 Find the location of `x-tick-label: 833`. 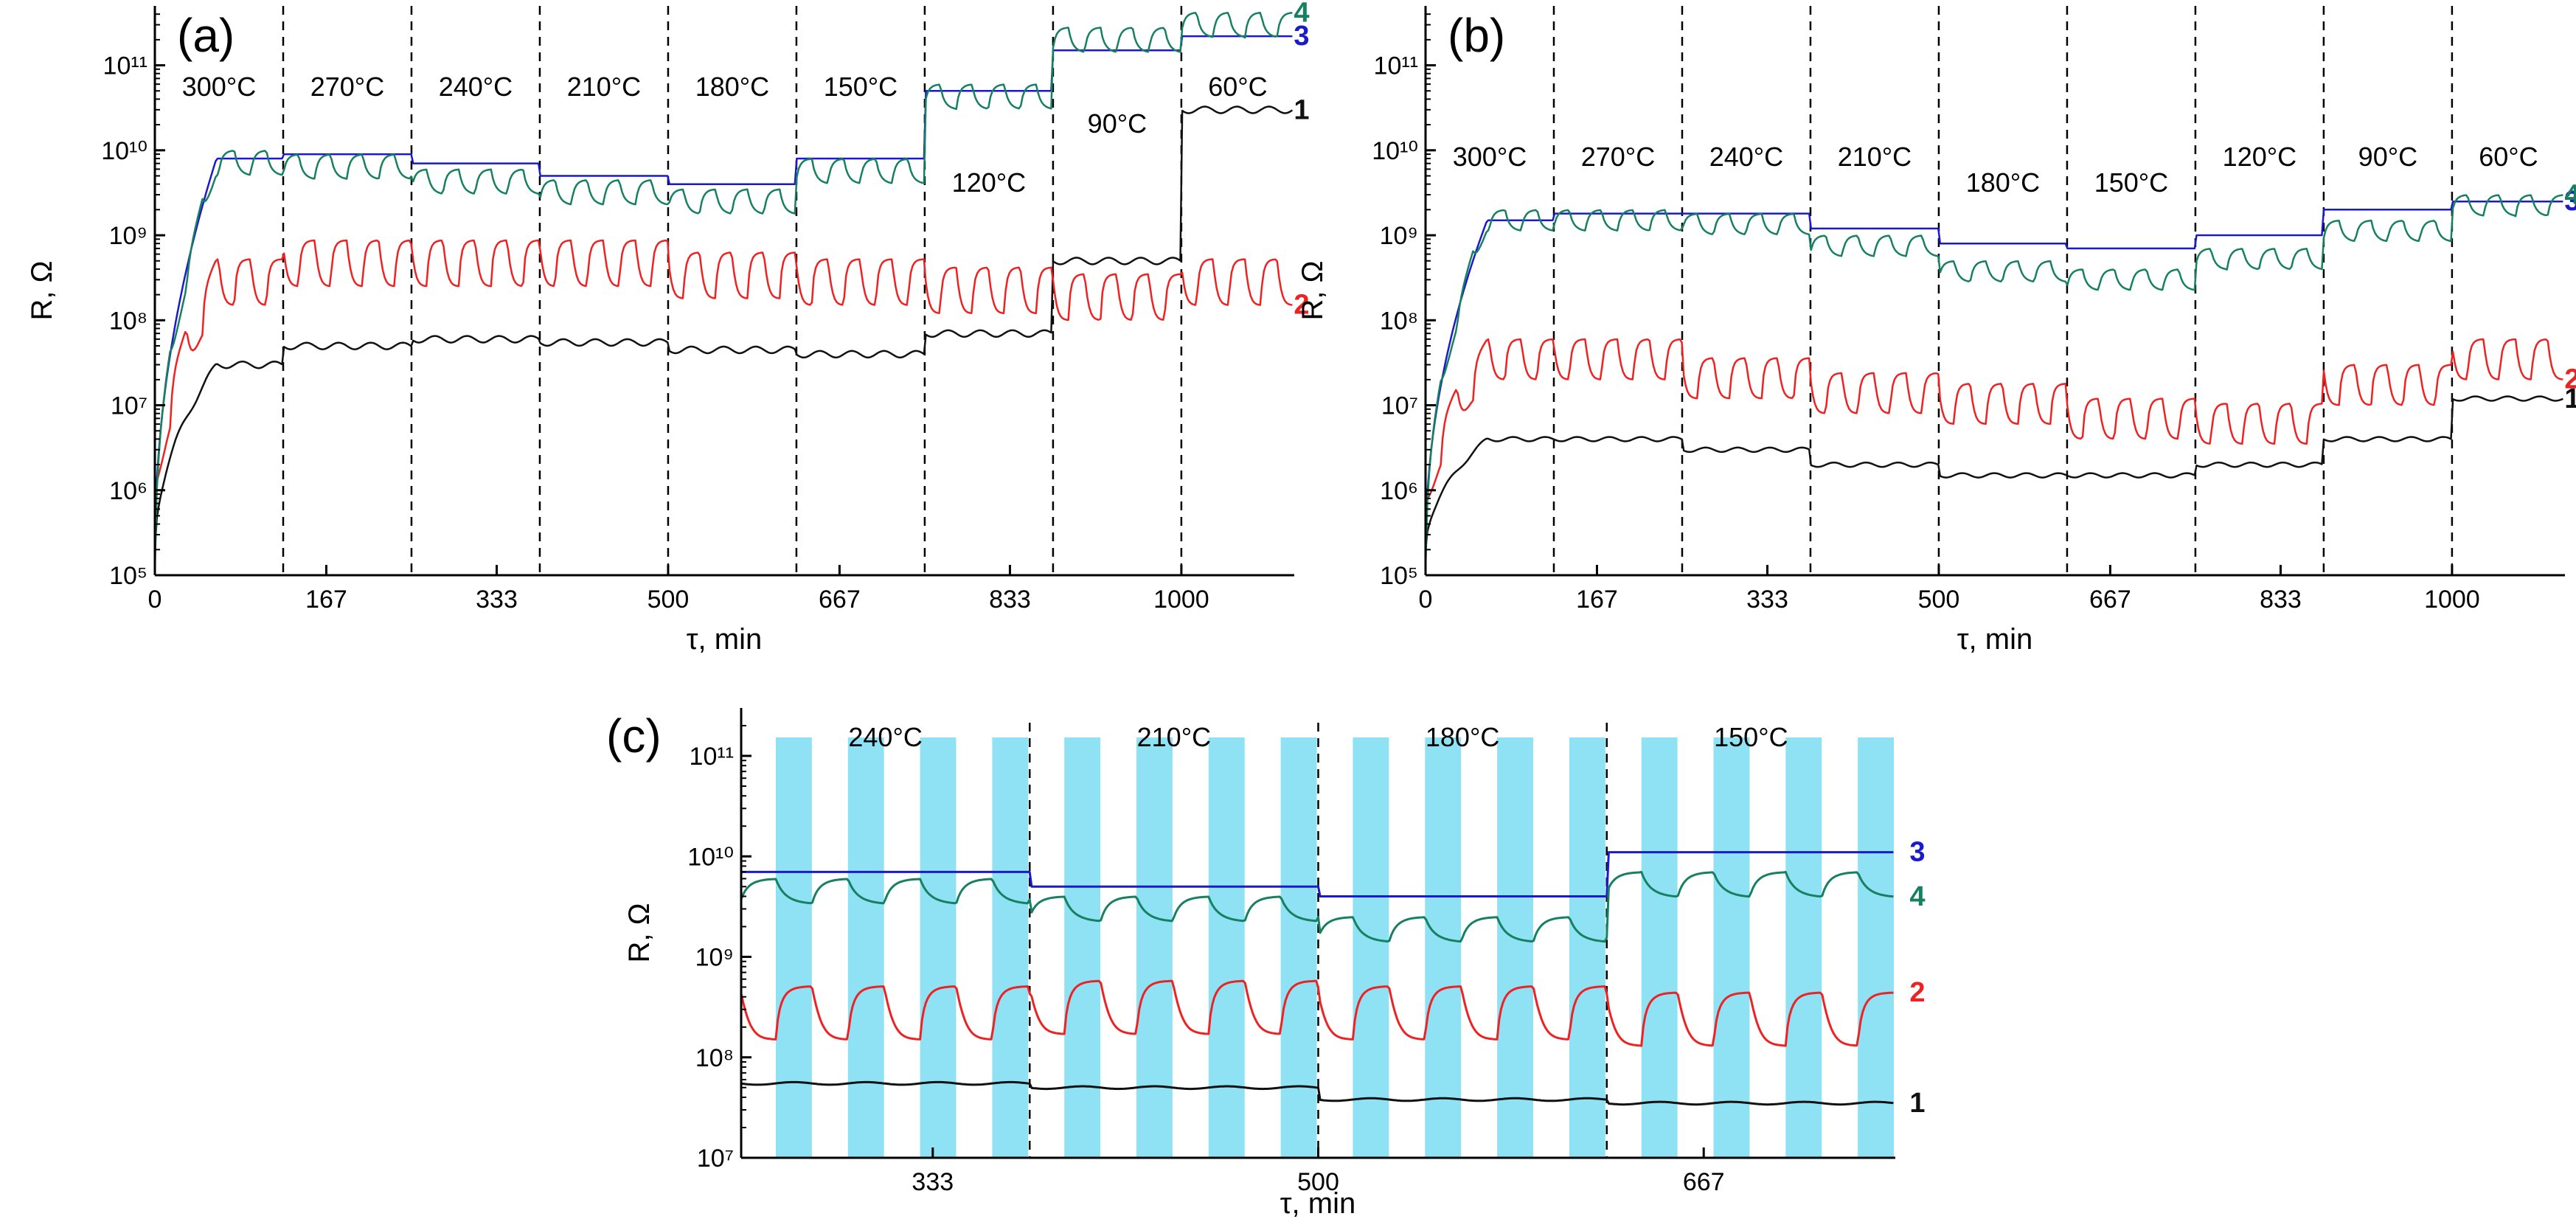

x-tick-label: 833 is located at coordinates (1010, 600).